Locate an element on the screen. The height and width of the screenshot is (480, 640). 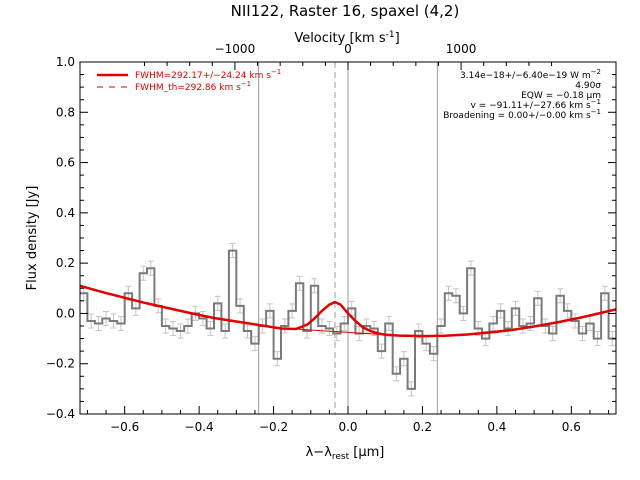
top-tick-label: 0 is located at coordinates (348, 49).